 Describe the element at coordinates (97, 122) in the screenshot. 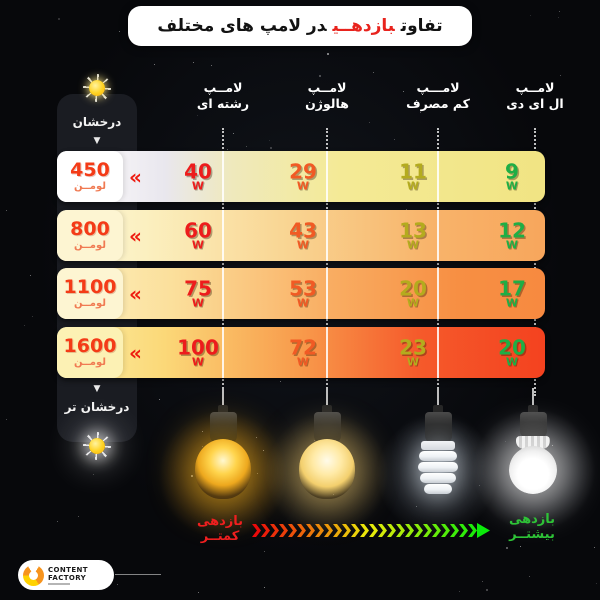

I see `brightness-label-top: درخشان` at that location.